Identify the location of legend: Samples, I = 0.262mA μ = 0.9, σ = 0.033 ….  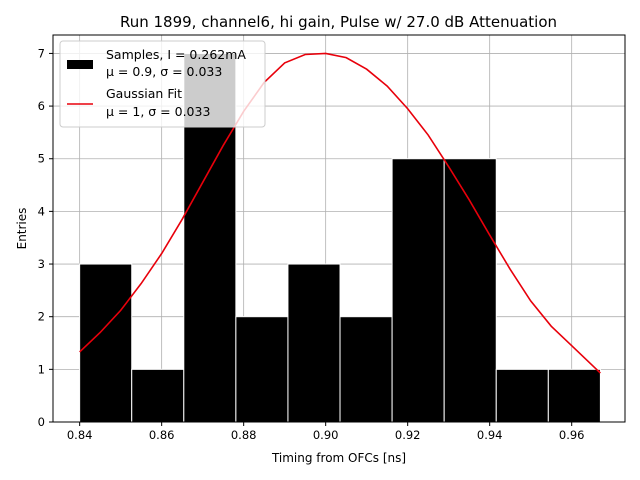
(162, 84).